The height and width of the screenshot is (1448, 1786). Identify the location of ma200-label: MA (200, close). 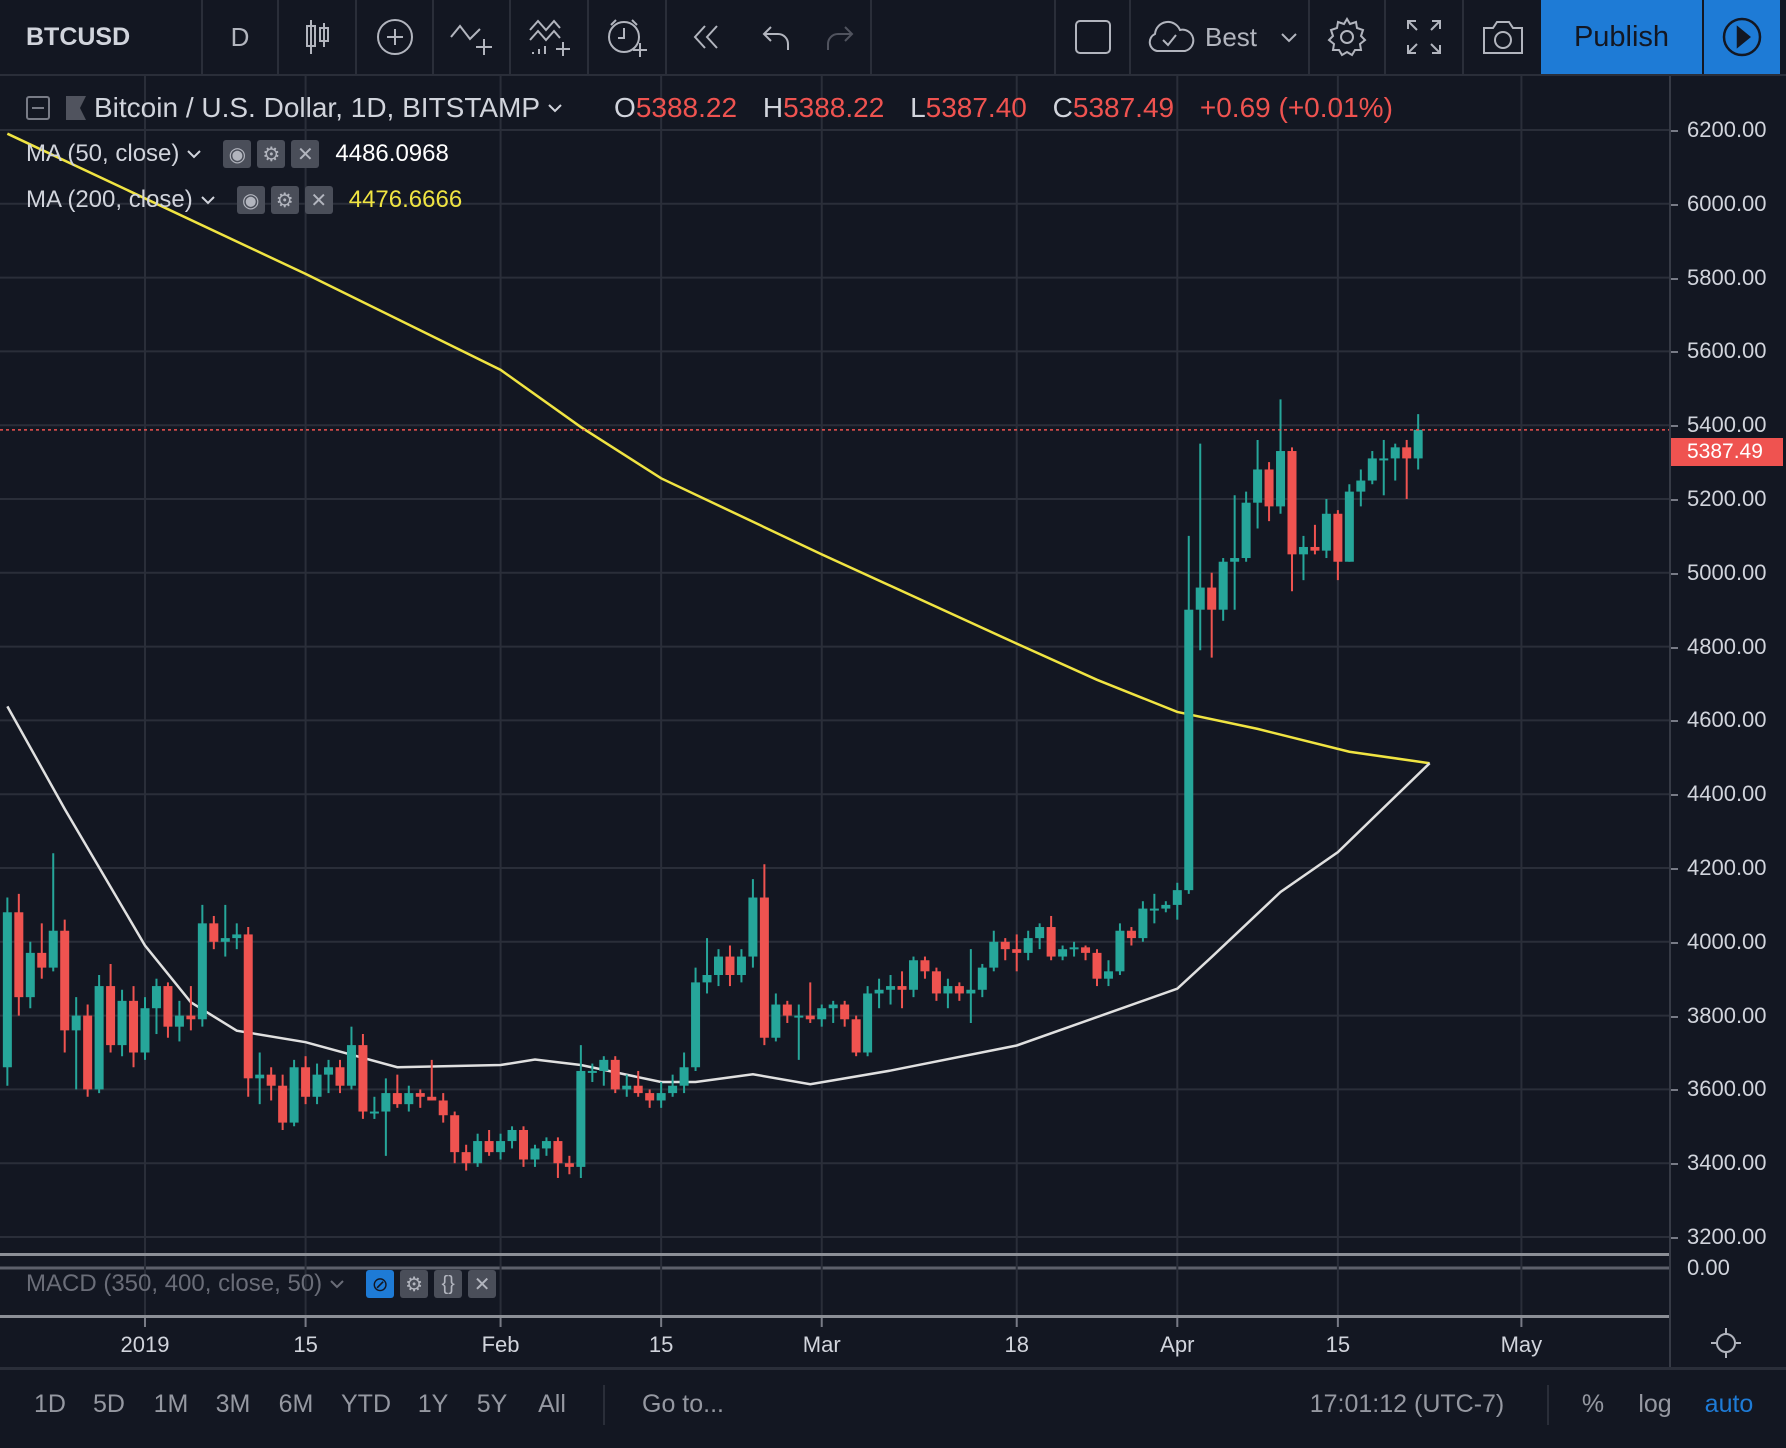
(109, 199).